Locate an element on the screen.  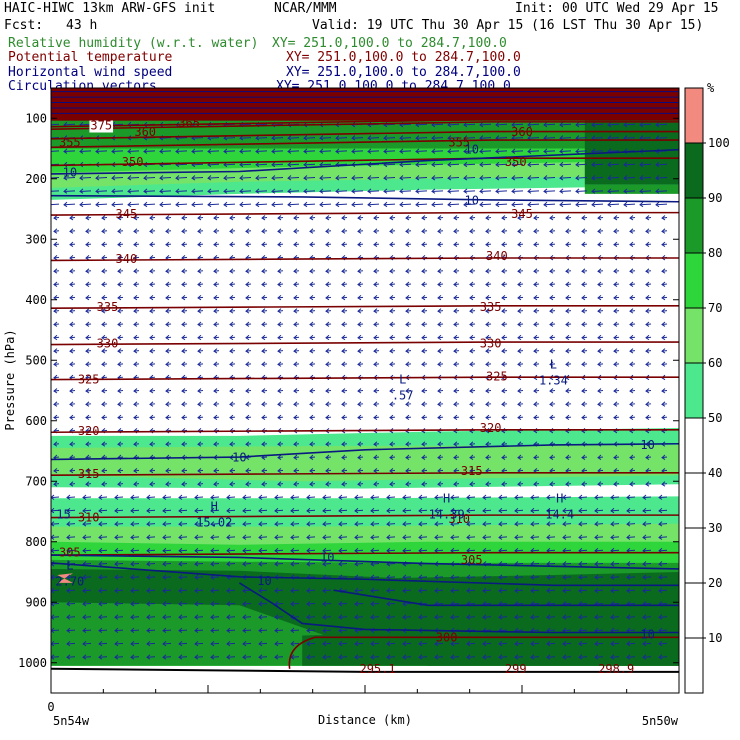
forecast-label: Fcst: is located at coordinates (24, 25).